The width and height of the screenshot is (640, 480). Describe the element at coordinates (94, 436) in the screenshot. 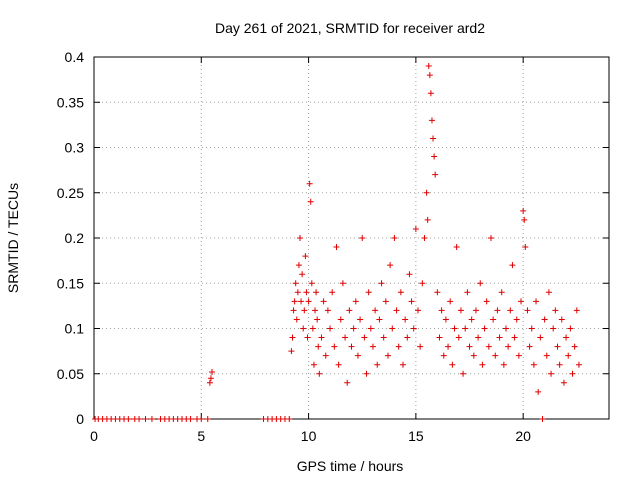

I see `x-tick-label: 0` at that location.